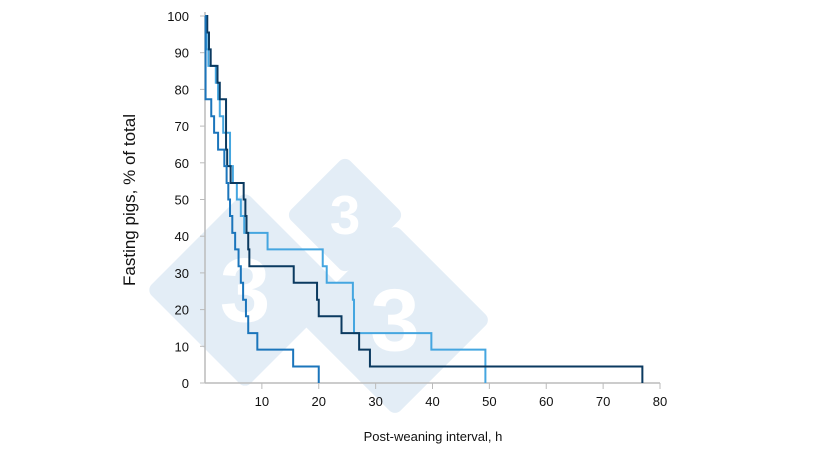 This screenshot has width=820, height=462. I want to click on x-tick-label: 20, so click(319, 401).